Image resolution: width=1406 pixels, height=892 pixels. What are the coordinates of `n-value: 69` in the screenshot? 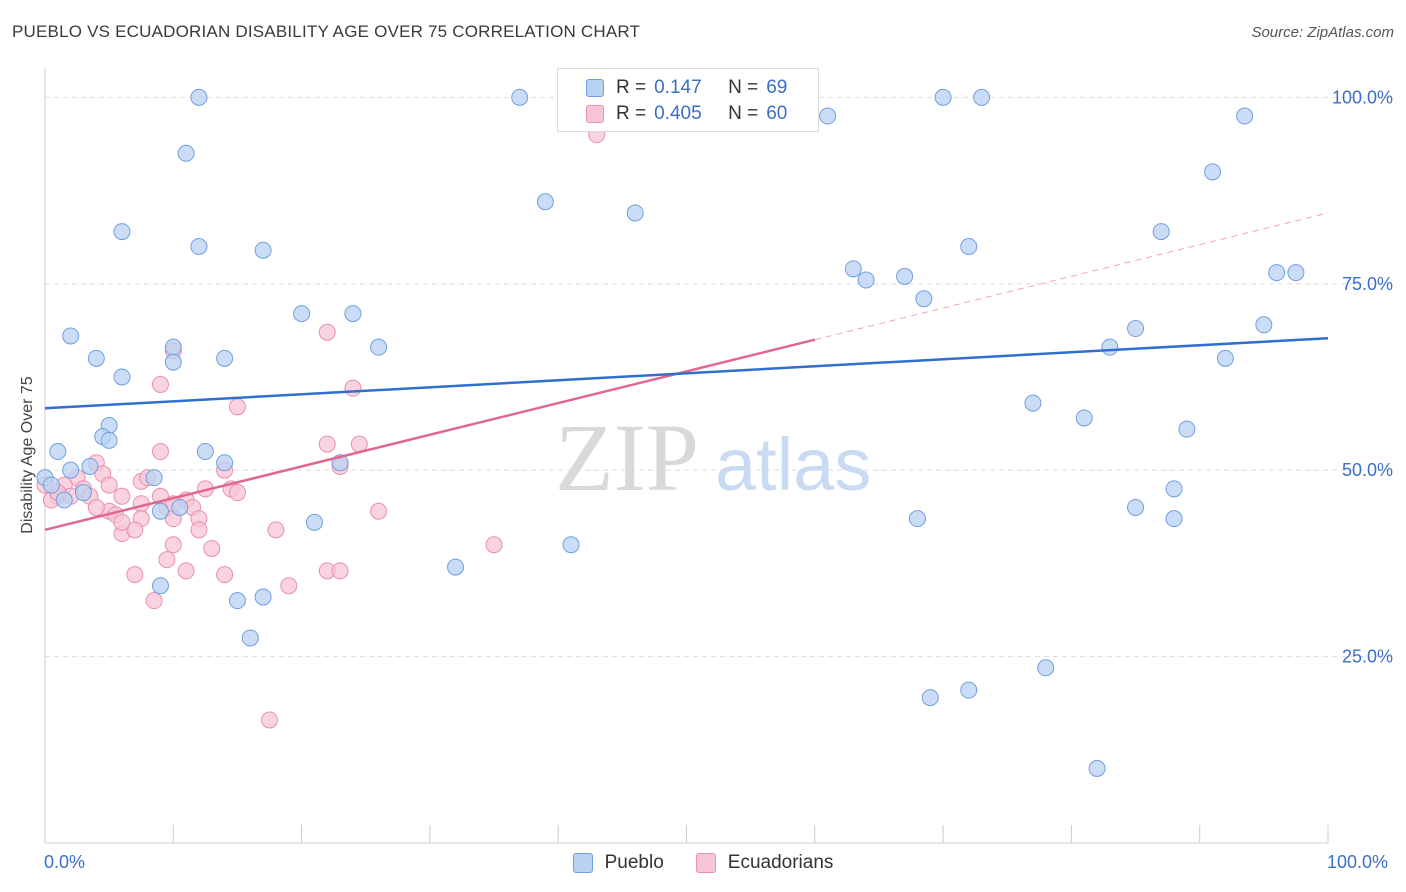 It's located at (777, 87).